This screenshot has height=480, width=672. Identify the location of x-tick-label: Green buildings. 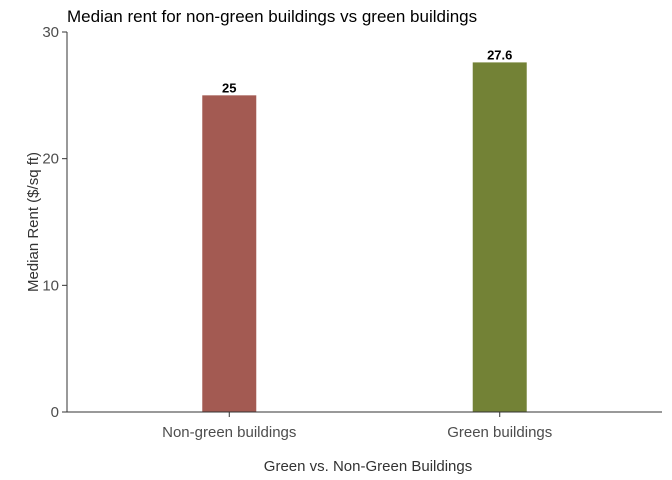
(499, 432).